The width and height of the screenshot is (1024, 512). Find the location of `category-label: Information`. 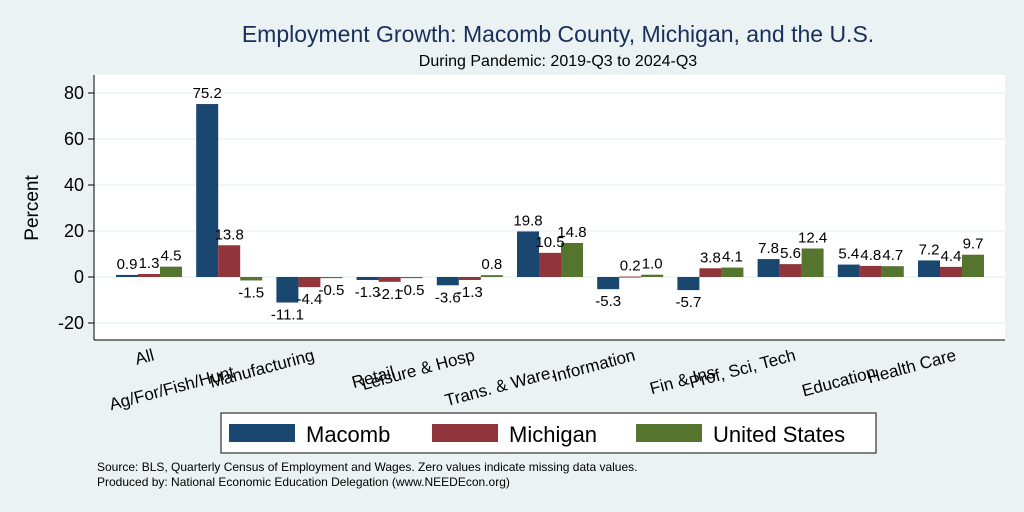

category-label: Information is located at coordinates (593, 366).